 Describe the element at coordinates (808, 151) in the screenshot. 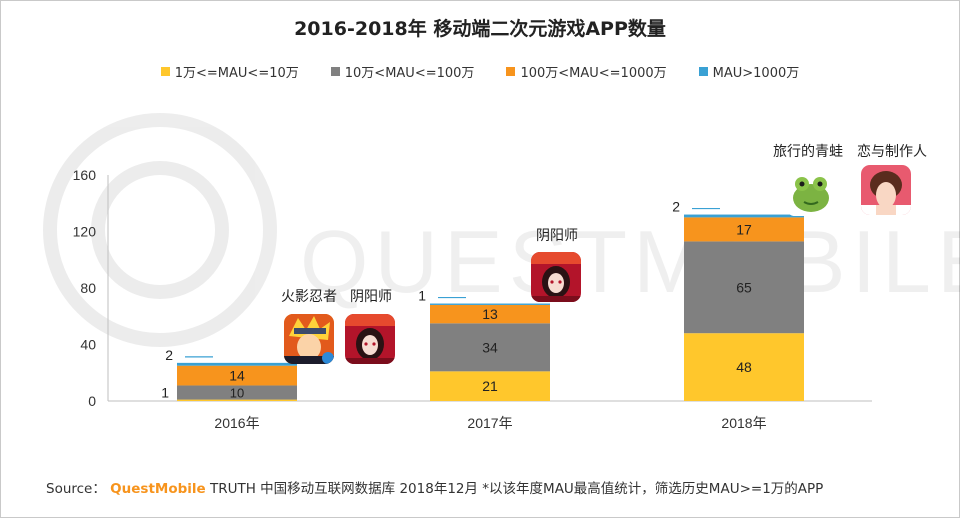

I see `app-name-label: 旅行的青蛙` at that location.